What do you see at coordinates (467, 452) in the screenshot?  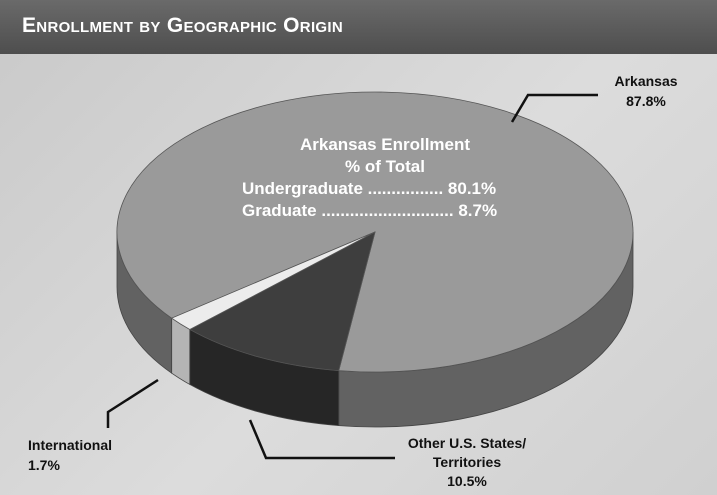 I see `slice-label: Other U.S. States/ Territories` at bounding box center [467, 452].